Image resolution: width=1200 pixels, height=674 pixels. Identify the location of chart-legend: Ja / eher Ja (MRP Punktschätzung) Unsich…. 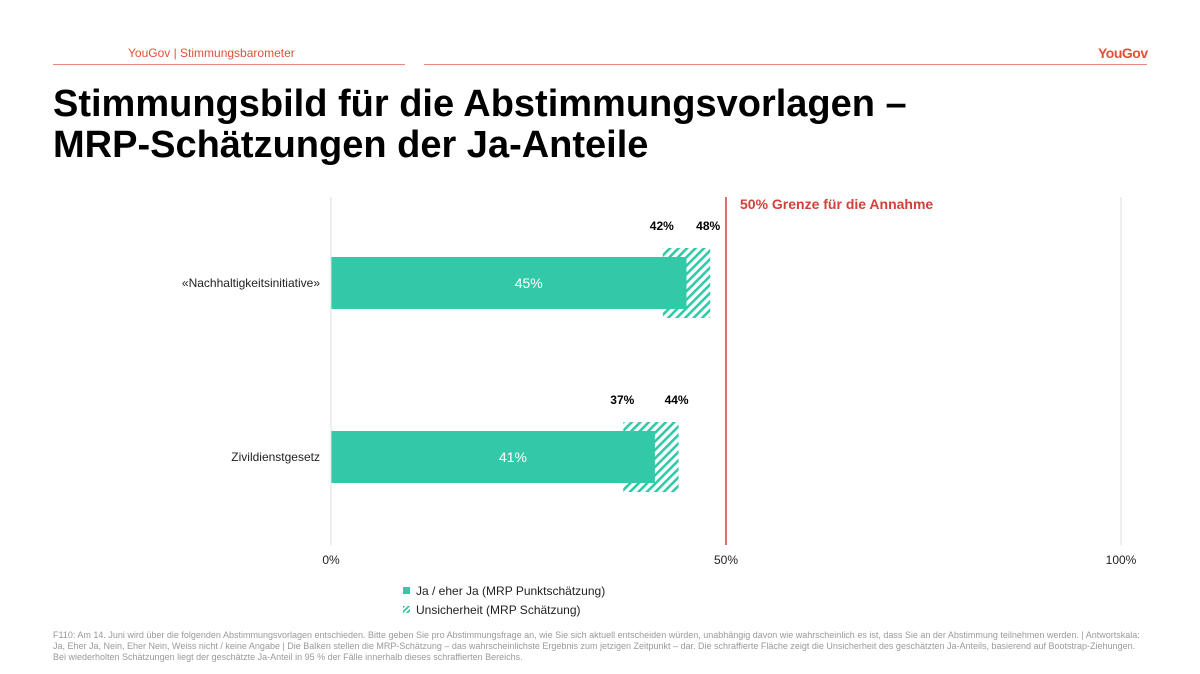
(504, 600).